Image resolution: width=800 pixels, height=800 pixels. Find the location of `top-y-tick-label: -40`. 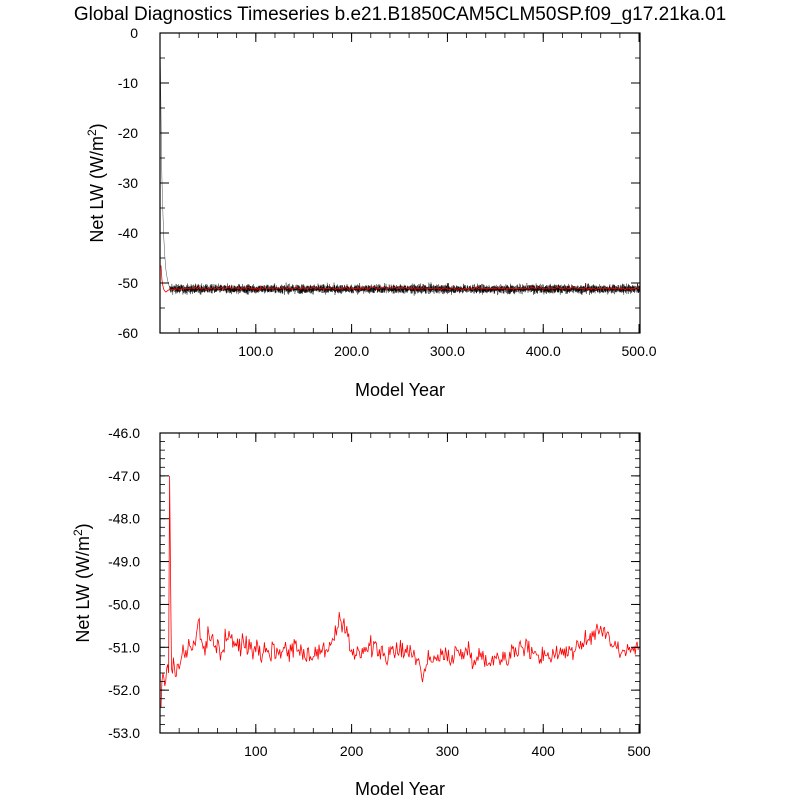

top-y-tick-label: -40 is located at coordinates (128, 233).